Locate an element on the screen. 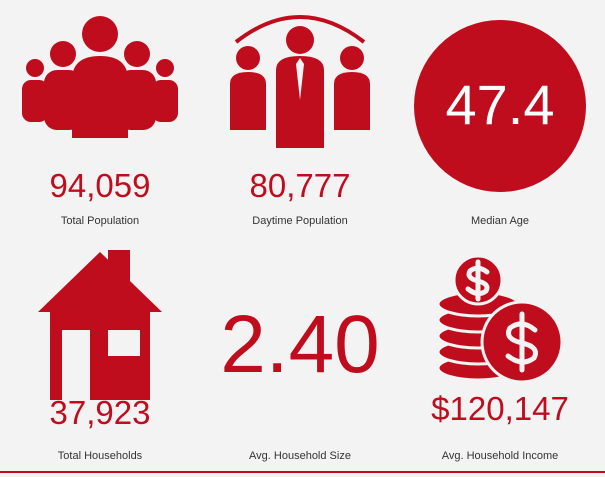 The height and width of the screenshot is (477, 605). stat-label: Total Population is located at coordinates (100, 221).